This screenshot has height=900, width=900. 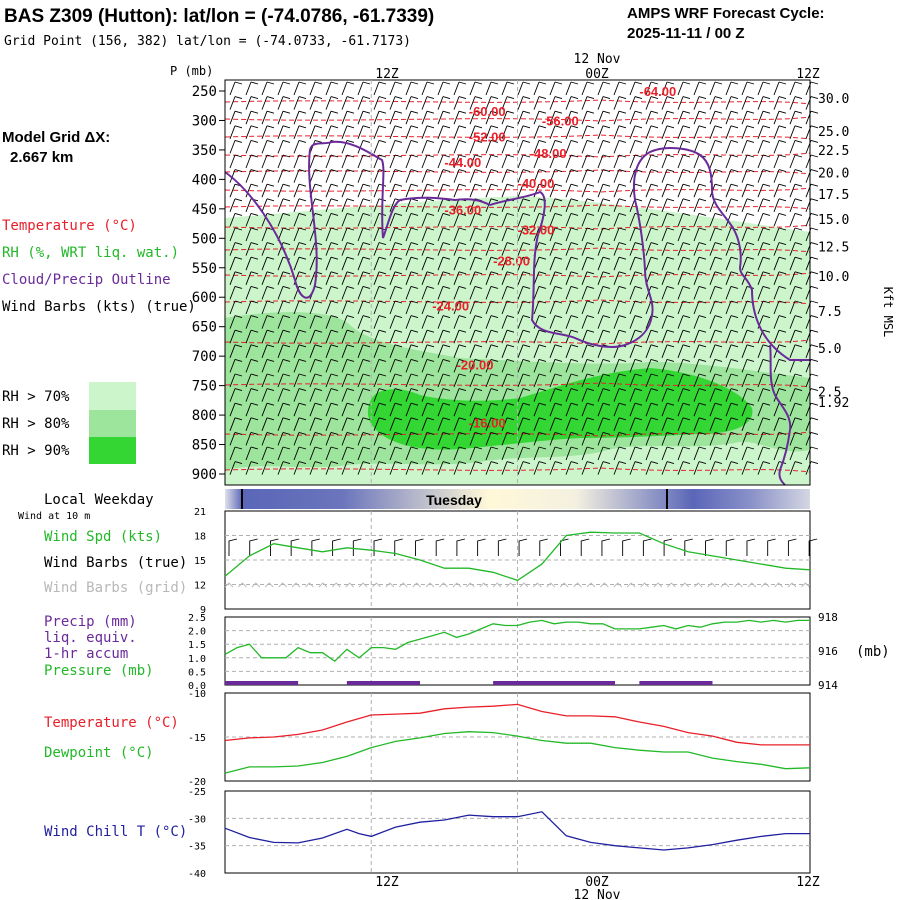 I want to click on top-tick-12z-a: 12Z, so click(x=387, y=74).